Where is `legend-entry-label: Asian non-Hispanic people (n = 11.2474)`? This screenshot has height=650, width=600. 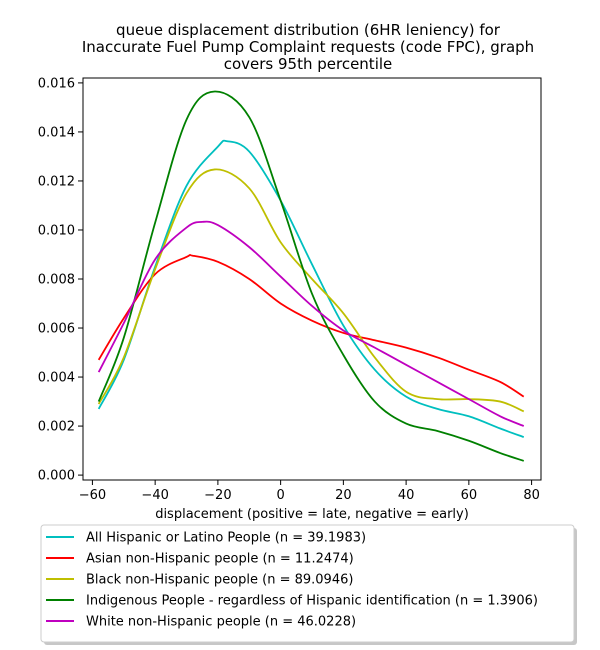
legend-entry-label: Asian non-Hispanic people (n = 11.2474) is located at coordinates (220, 559).